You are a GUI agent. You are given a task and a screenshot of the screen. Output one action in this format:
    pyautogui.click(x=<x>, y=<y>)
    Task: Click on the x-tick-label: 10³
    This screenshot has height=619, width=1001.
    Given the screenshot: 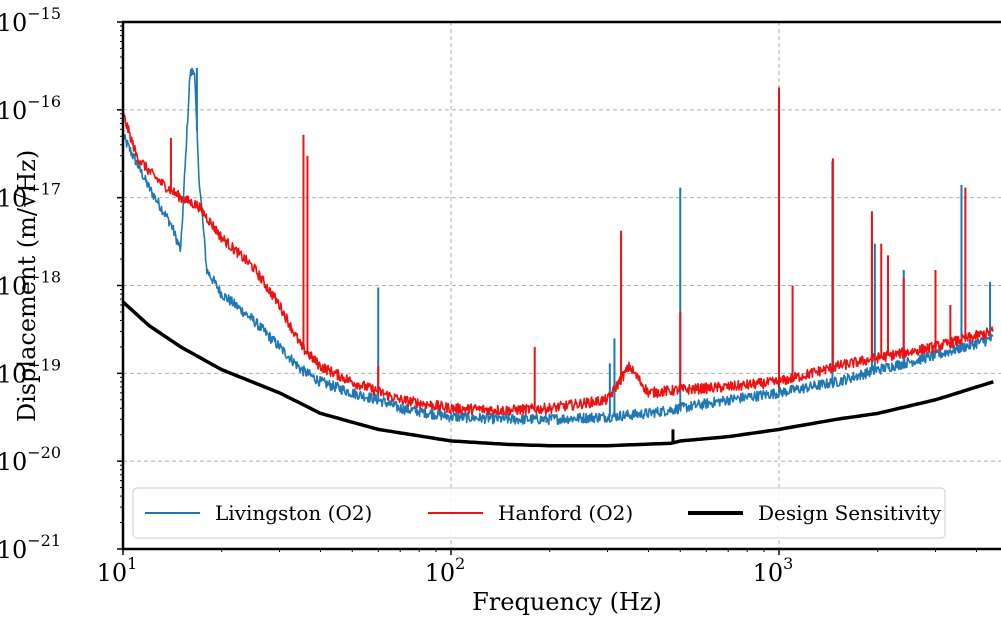 What is the action you would take?
    pyautogui.click(x=773, y=570)
    